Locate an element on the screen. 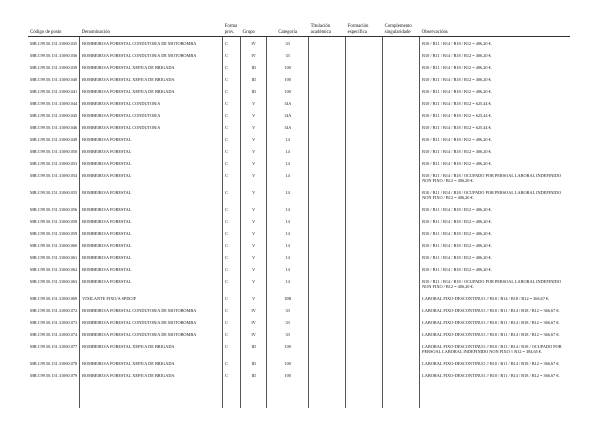 The image size is (615, 439). observaciones-cell is located at coordinates (494, 394).